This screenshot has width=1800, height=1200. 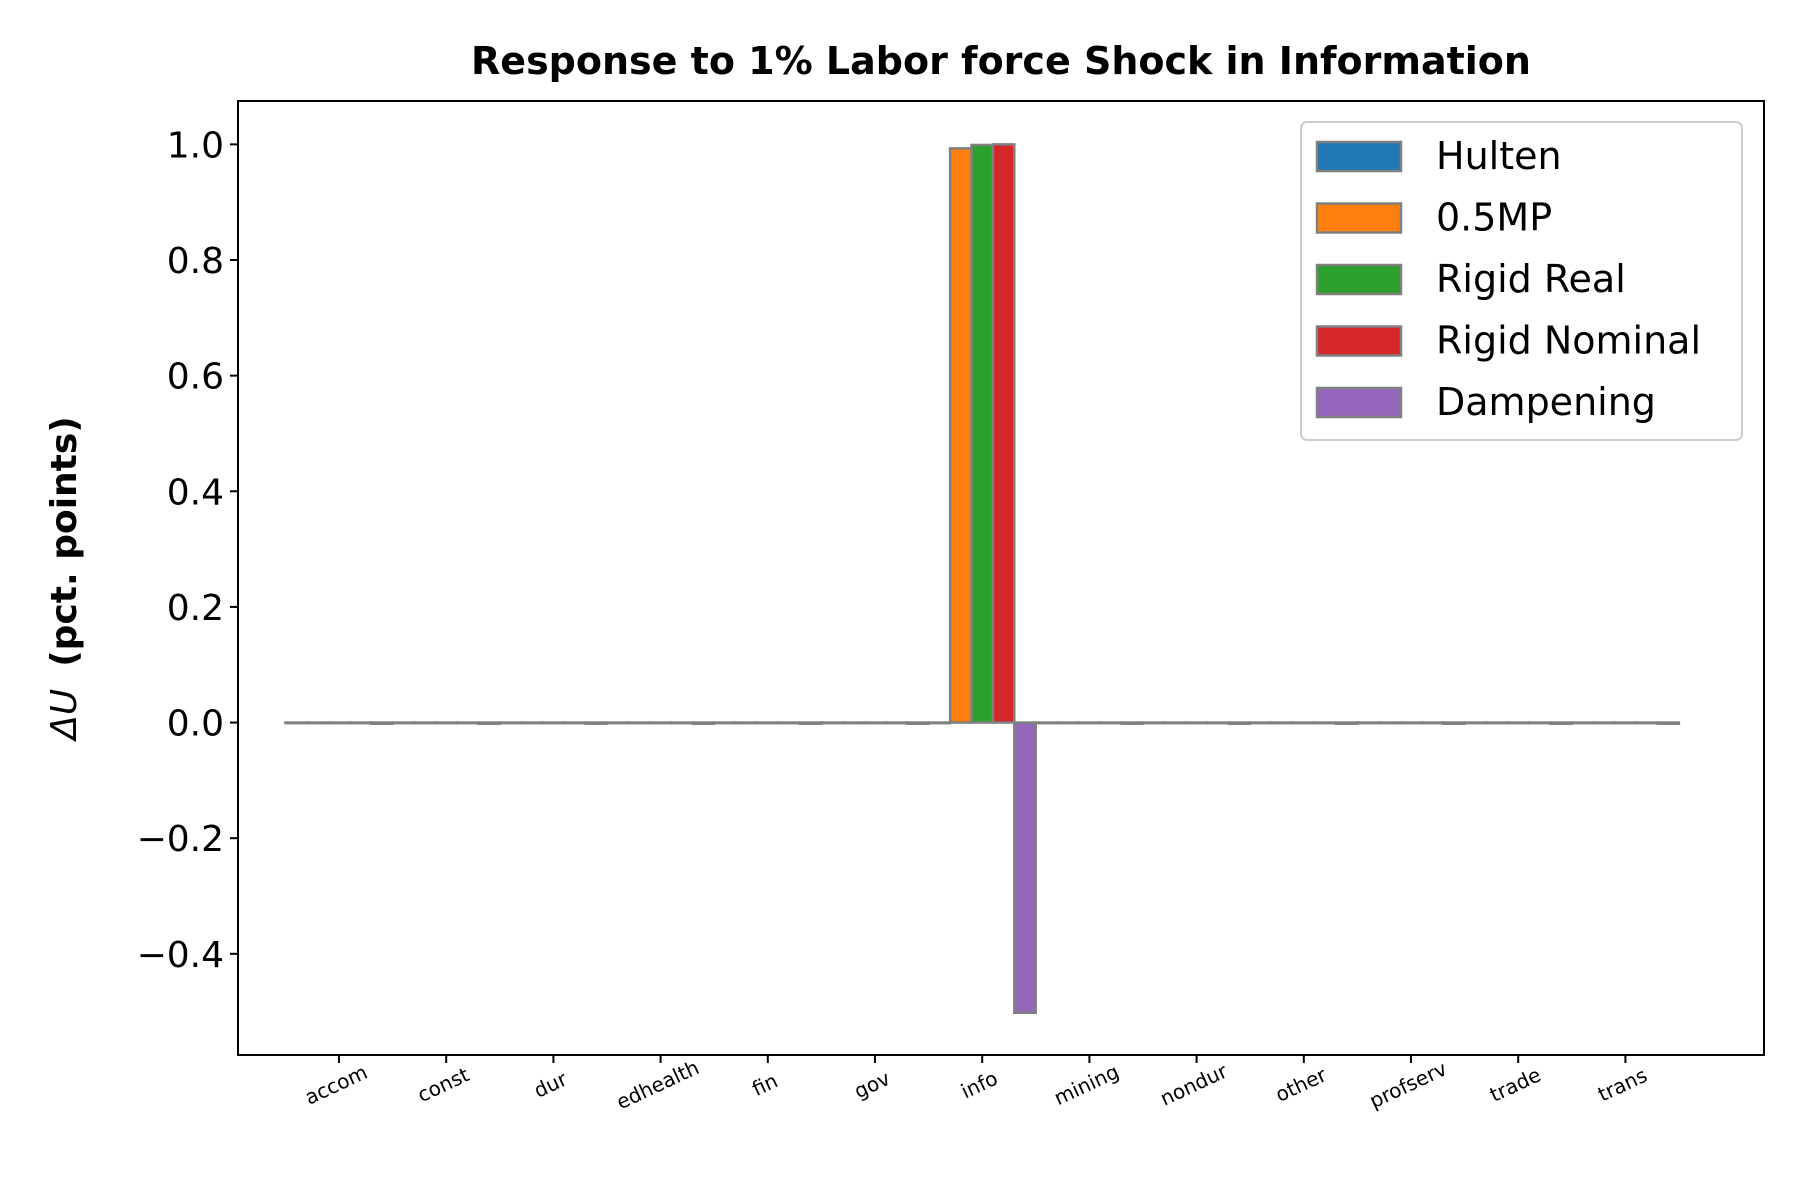 I want to click on bar-0-5mp-other, so click(x=1282, y=723).